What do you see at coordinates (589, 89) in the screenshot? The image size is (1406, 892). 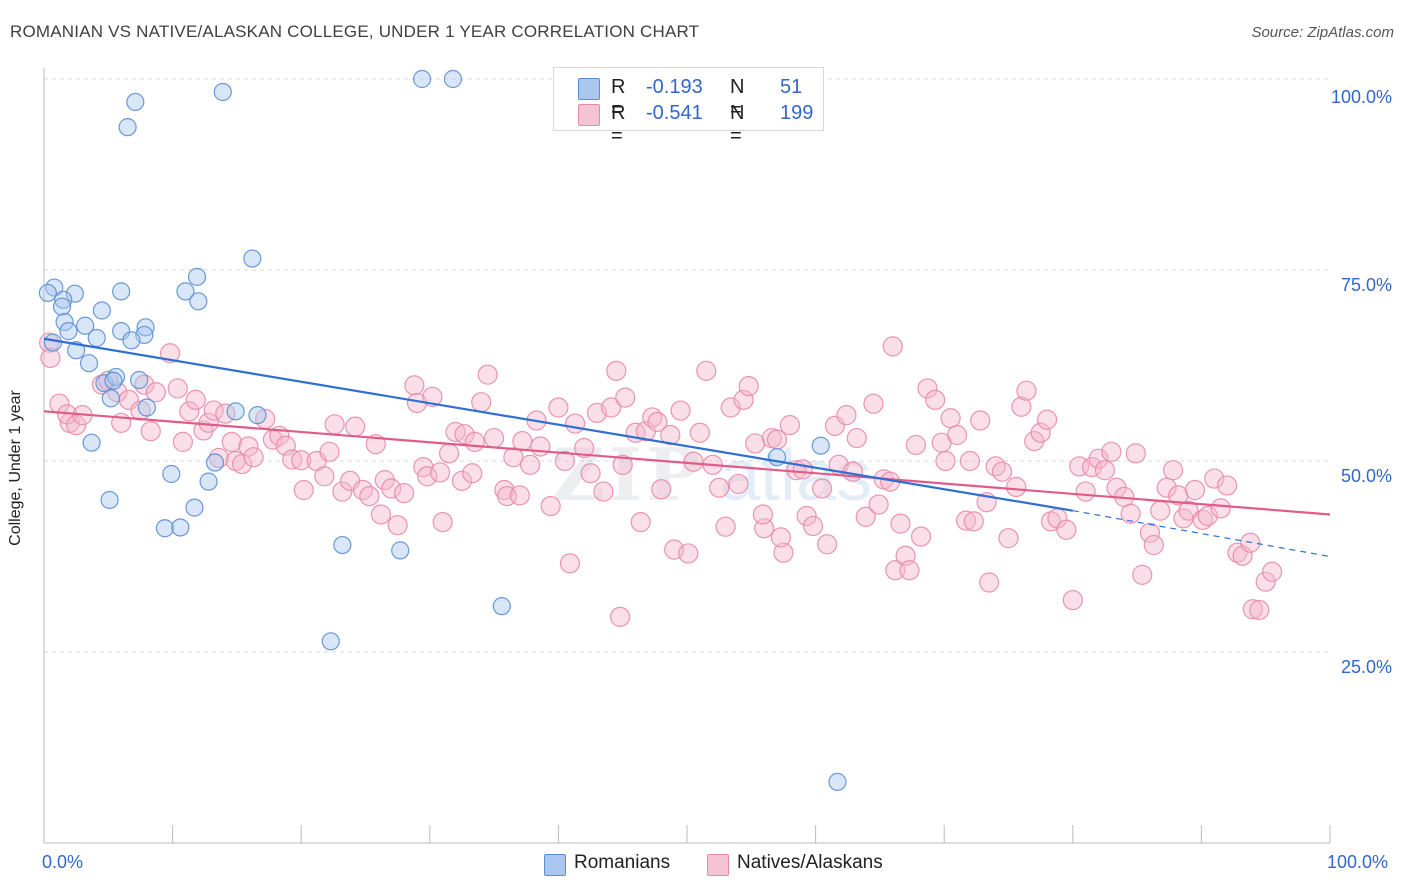 I see `legend-swatch-blue` at bounding box center [589, 89].